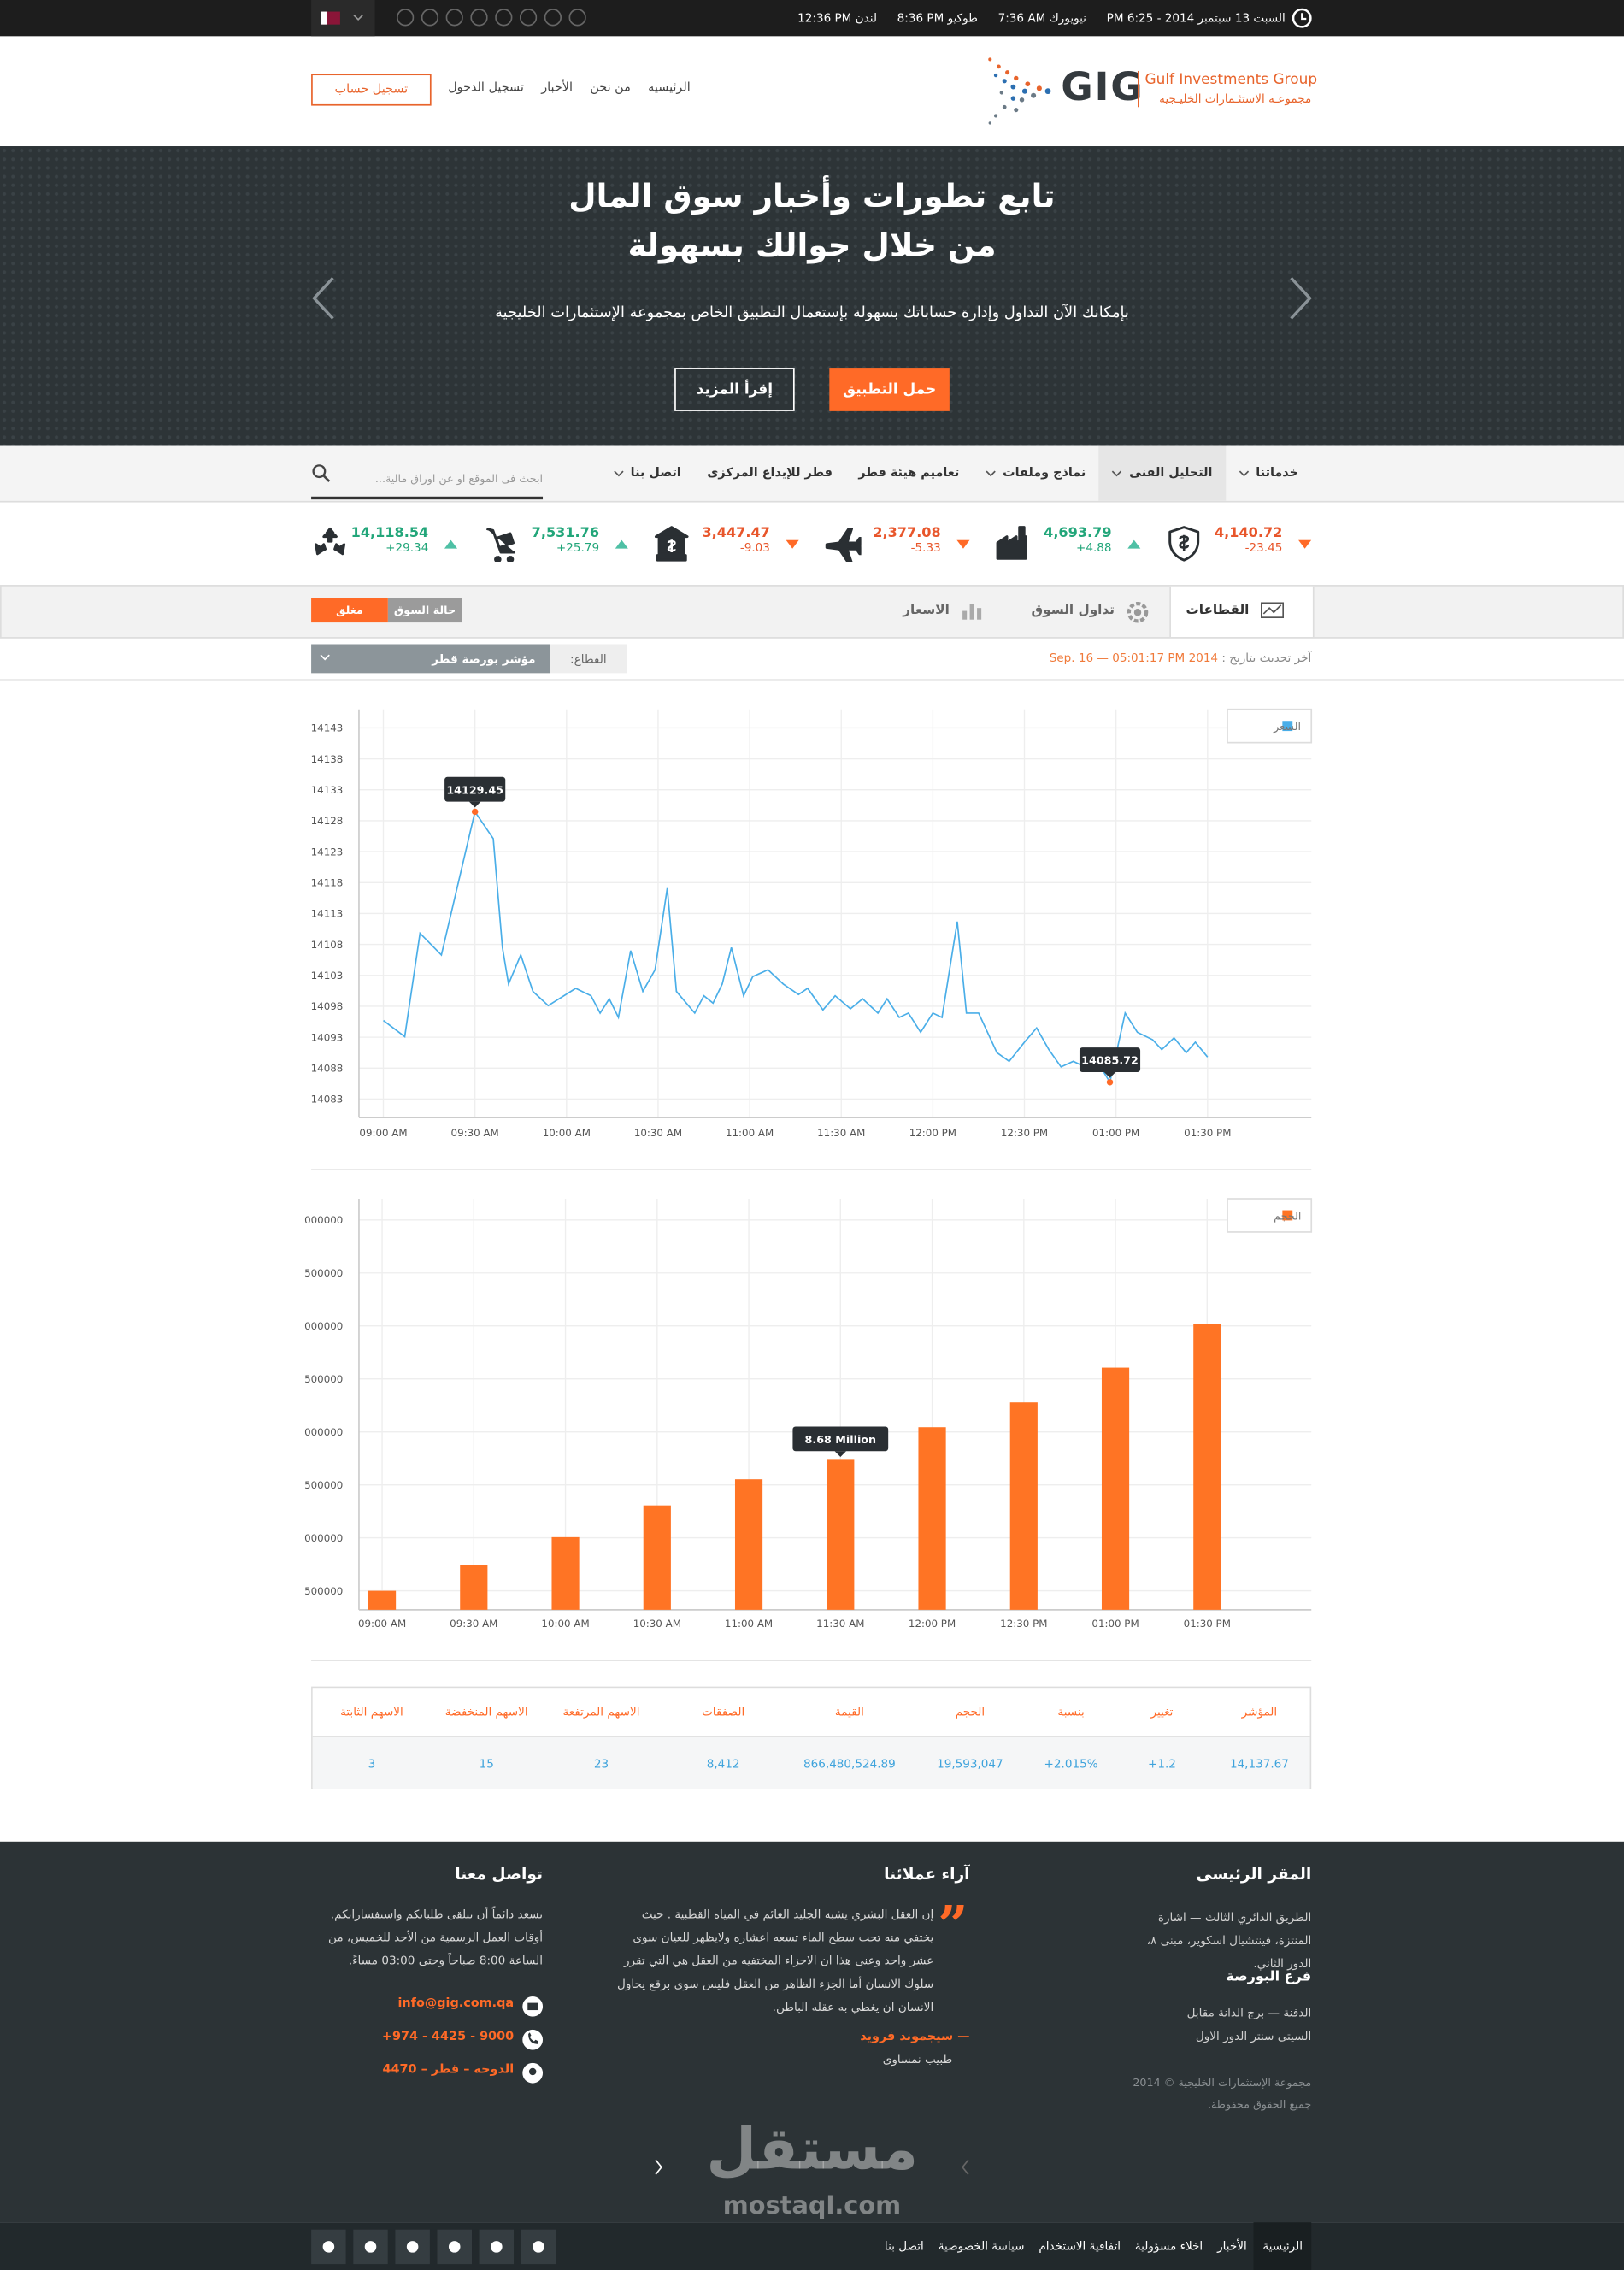  Describe the element at coordinates (1115, 1133) in the screenshot. I see `x-tick-label: 01:00 PM` at that location.